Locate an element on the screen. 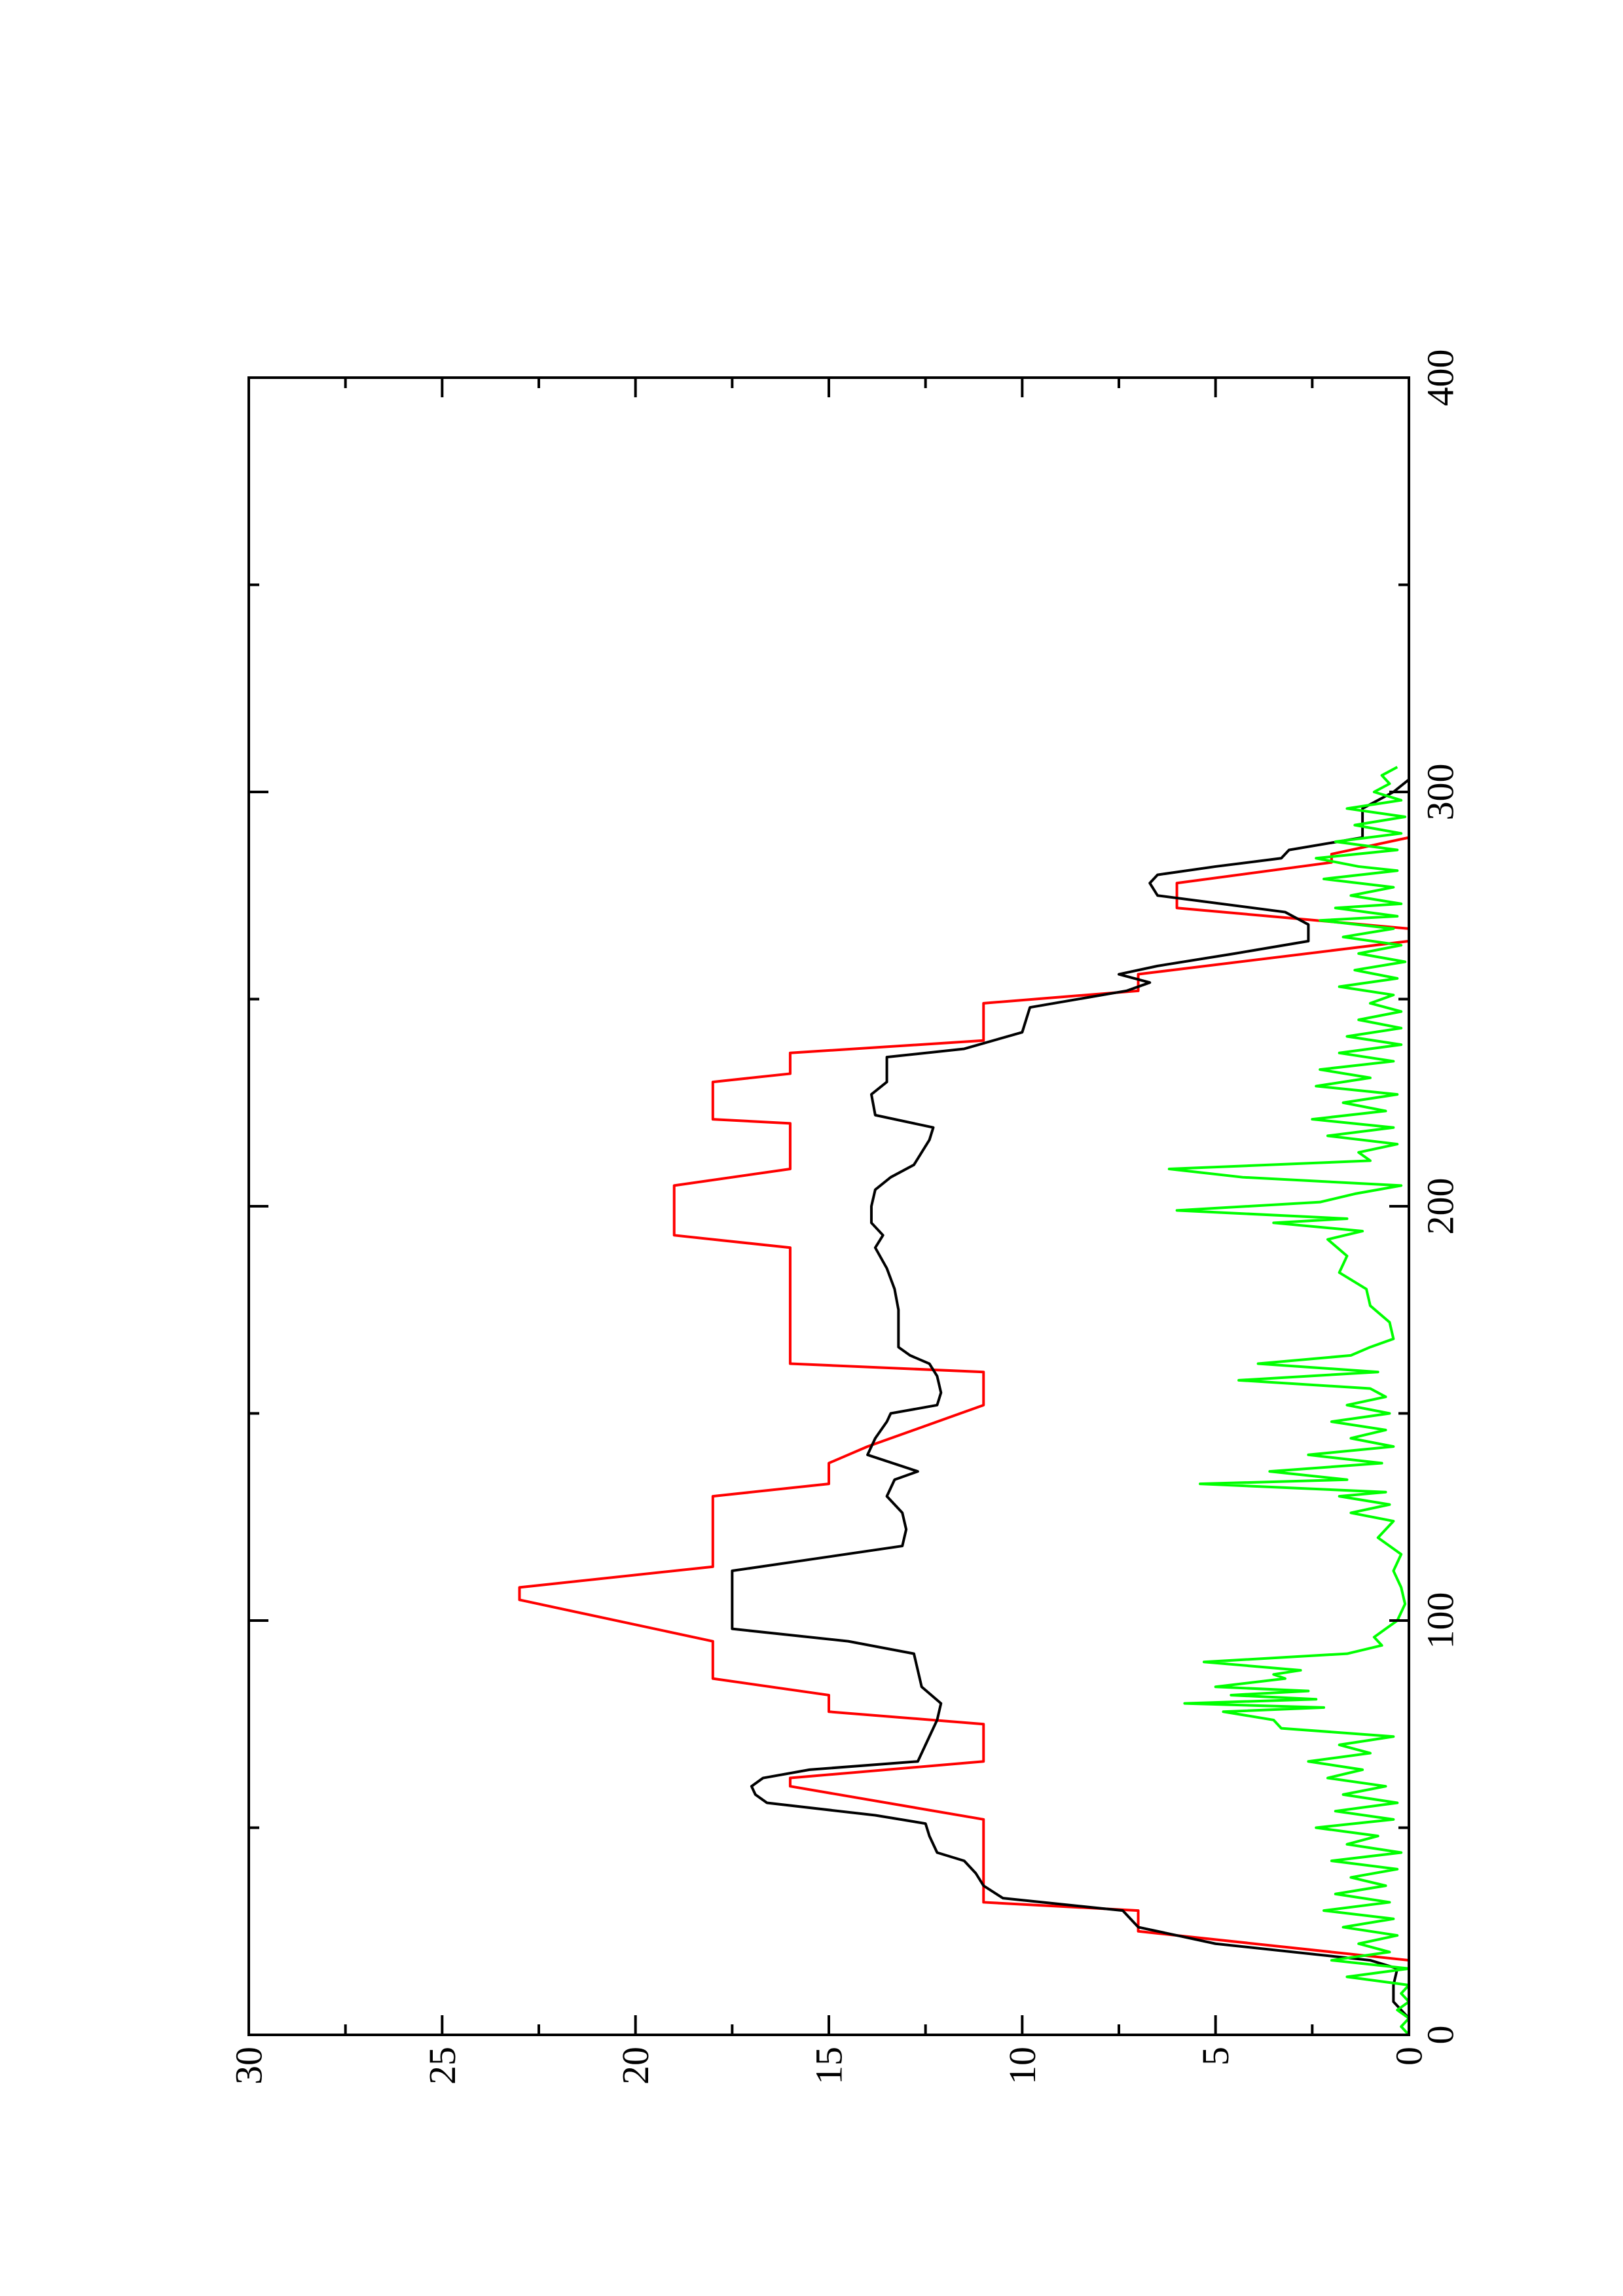 The width and height of the screenshot is (1623, 2296). y-tick-label-1: 5 is located at coordinates (1215, 2056).